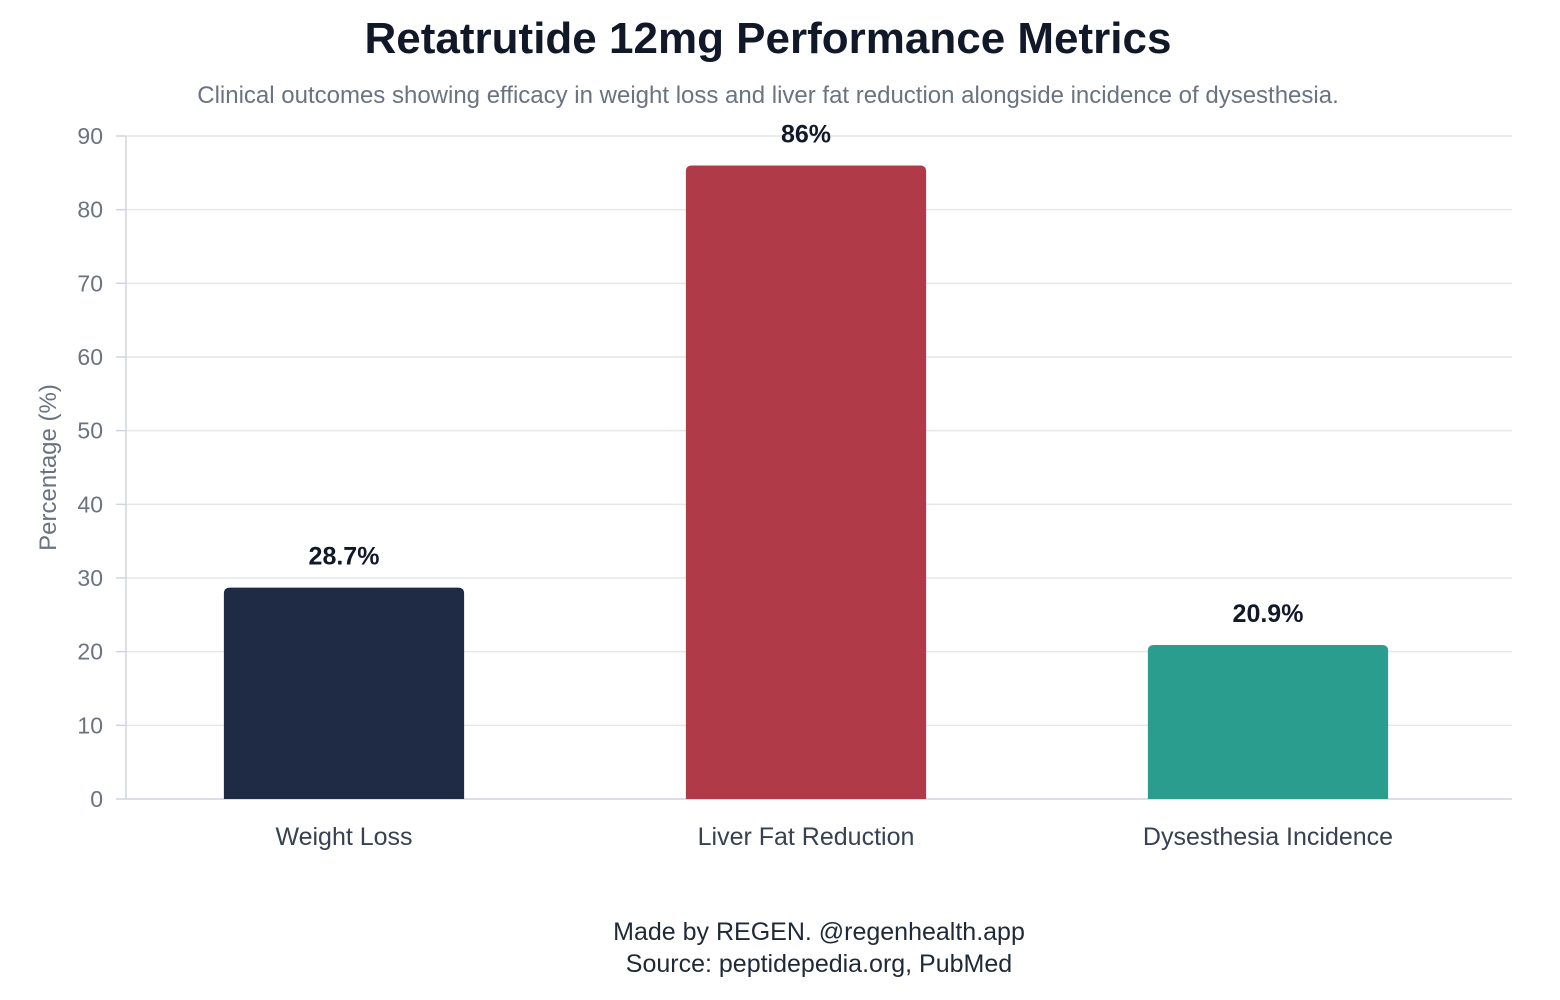  I want to click on y-tick-label: 90, so click(90, 136).